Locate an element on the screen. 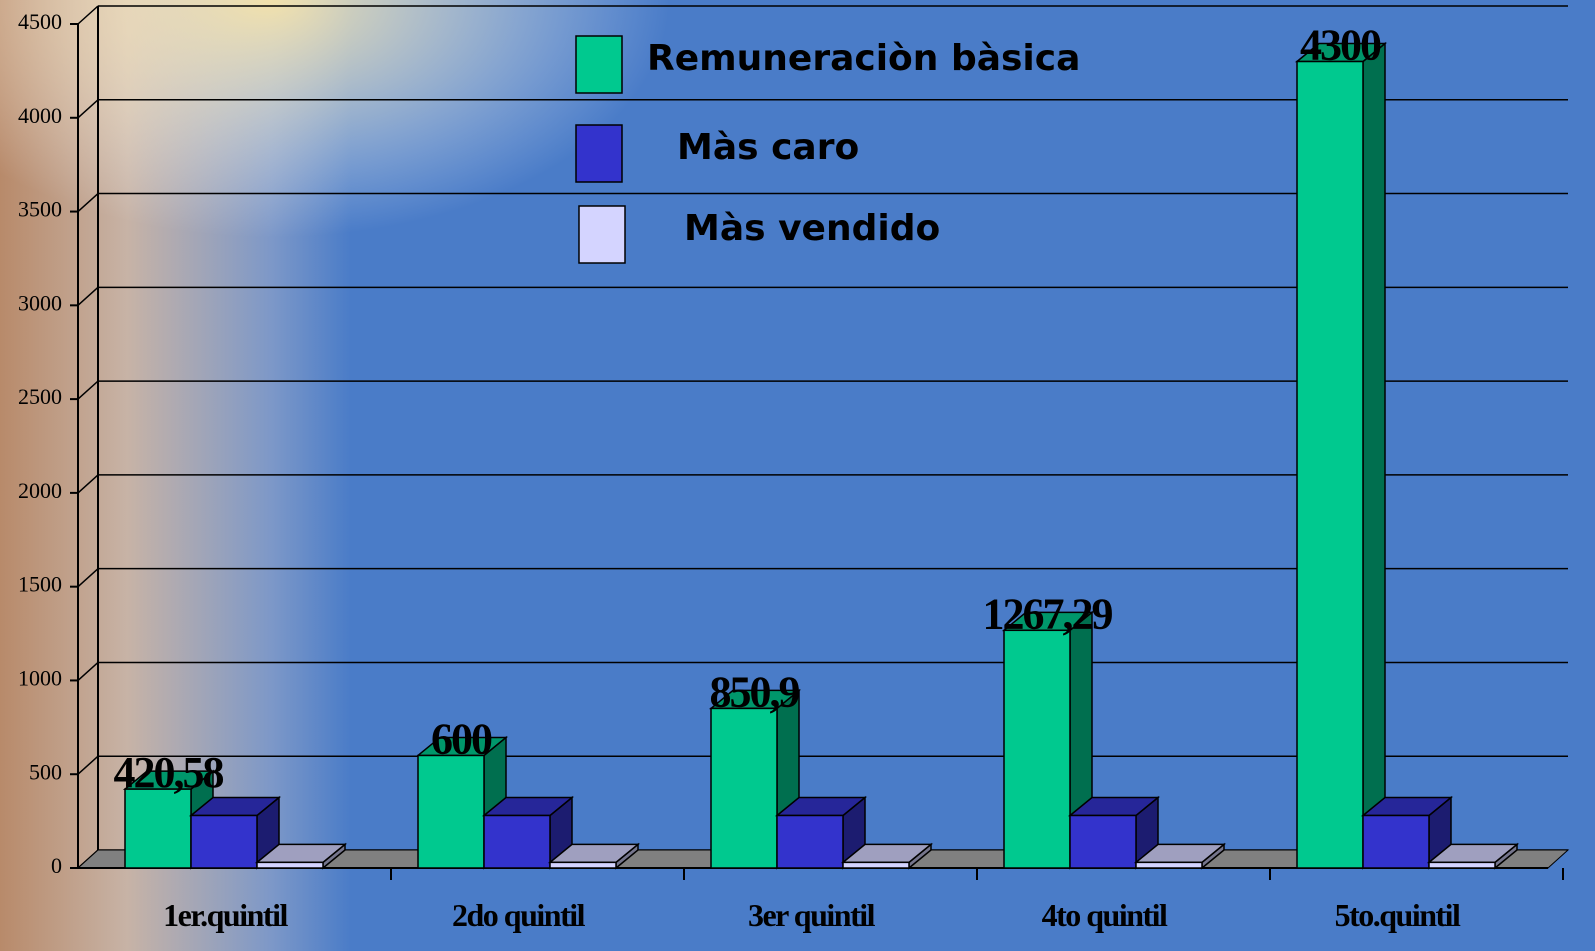  data-label: 4300 is located at coordinates (1340, 45).